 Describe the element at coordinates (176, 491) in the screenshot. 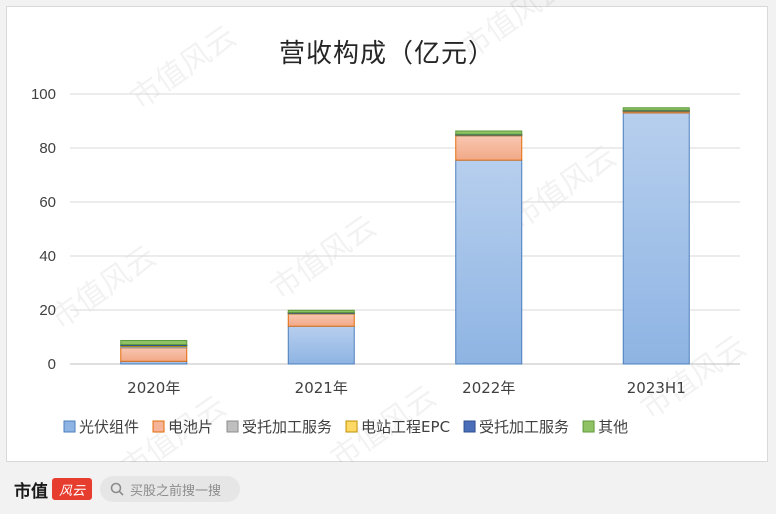

I see `search-placeholder: 买股之前搜一搜` at that location.